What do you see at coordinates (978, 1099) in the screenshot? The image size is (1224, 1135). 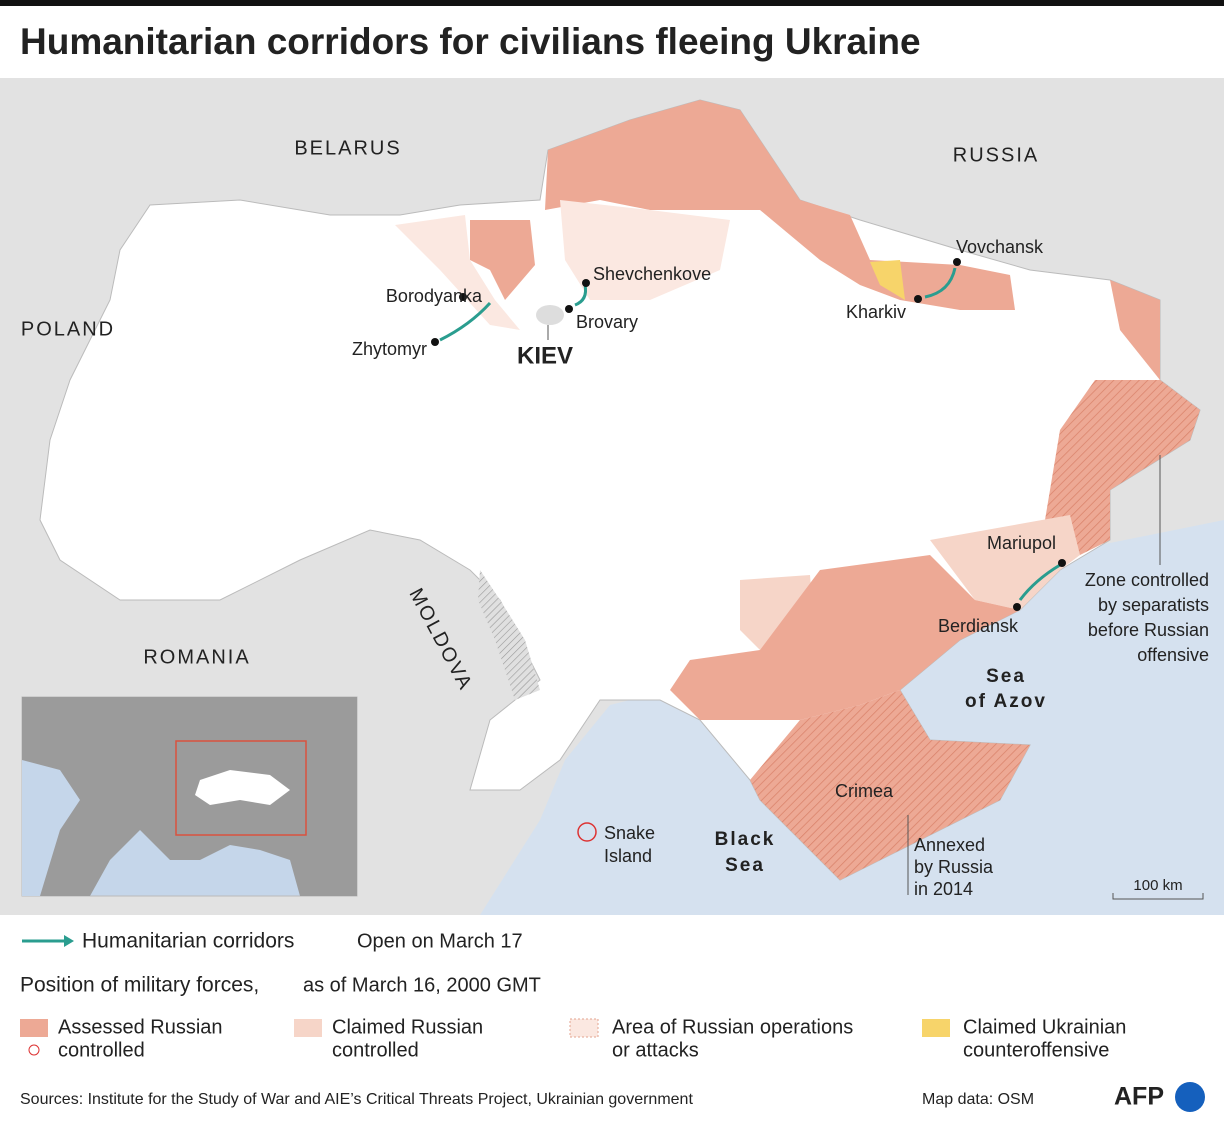 I see `map-credit: Map data: OSM` at bounding box center [978, 1099].